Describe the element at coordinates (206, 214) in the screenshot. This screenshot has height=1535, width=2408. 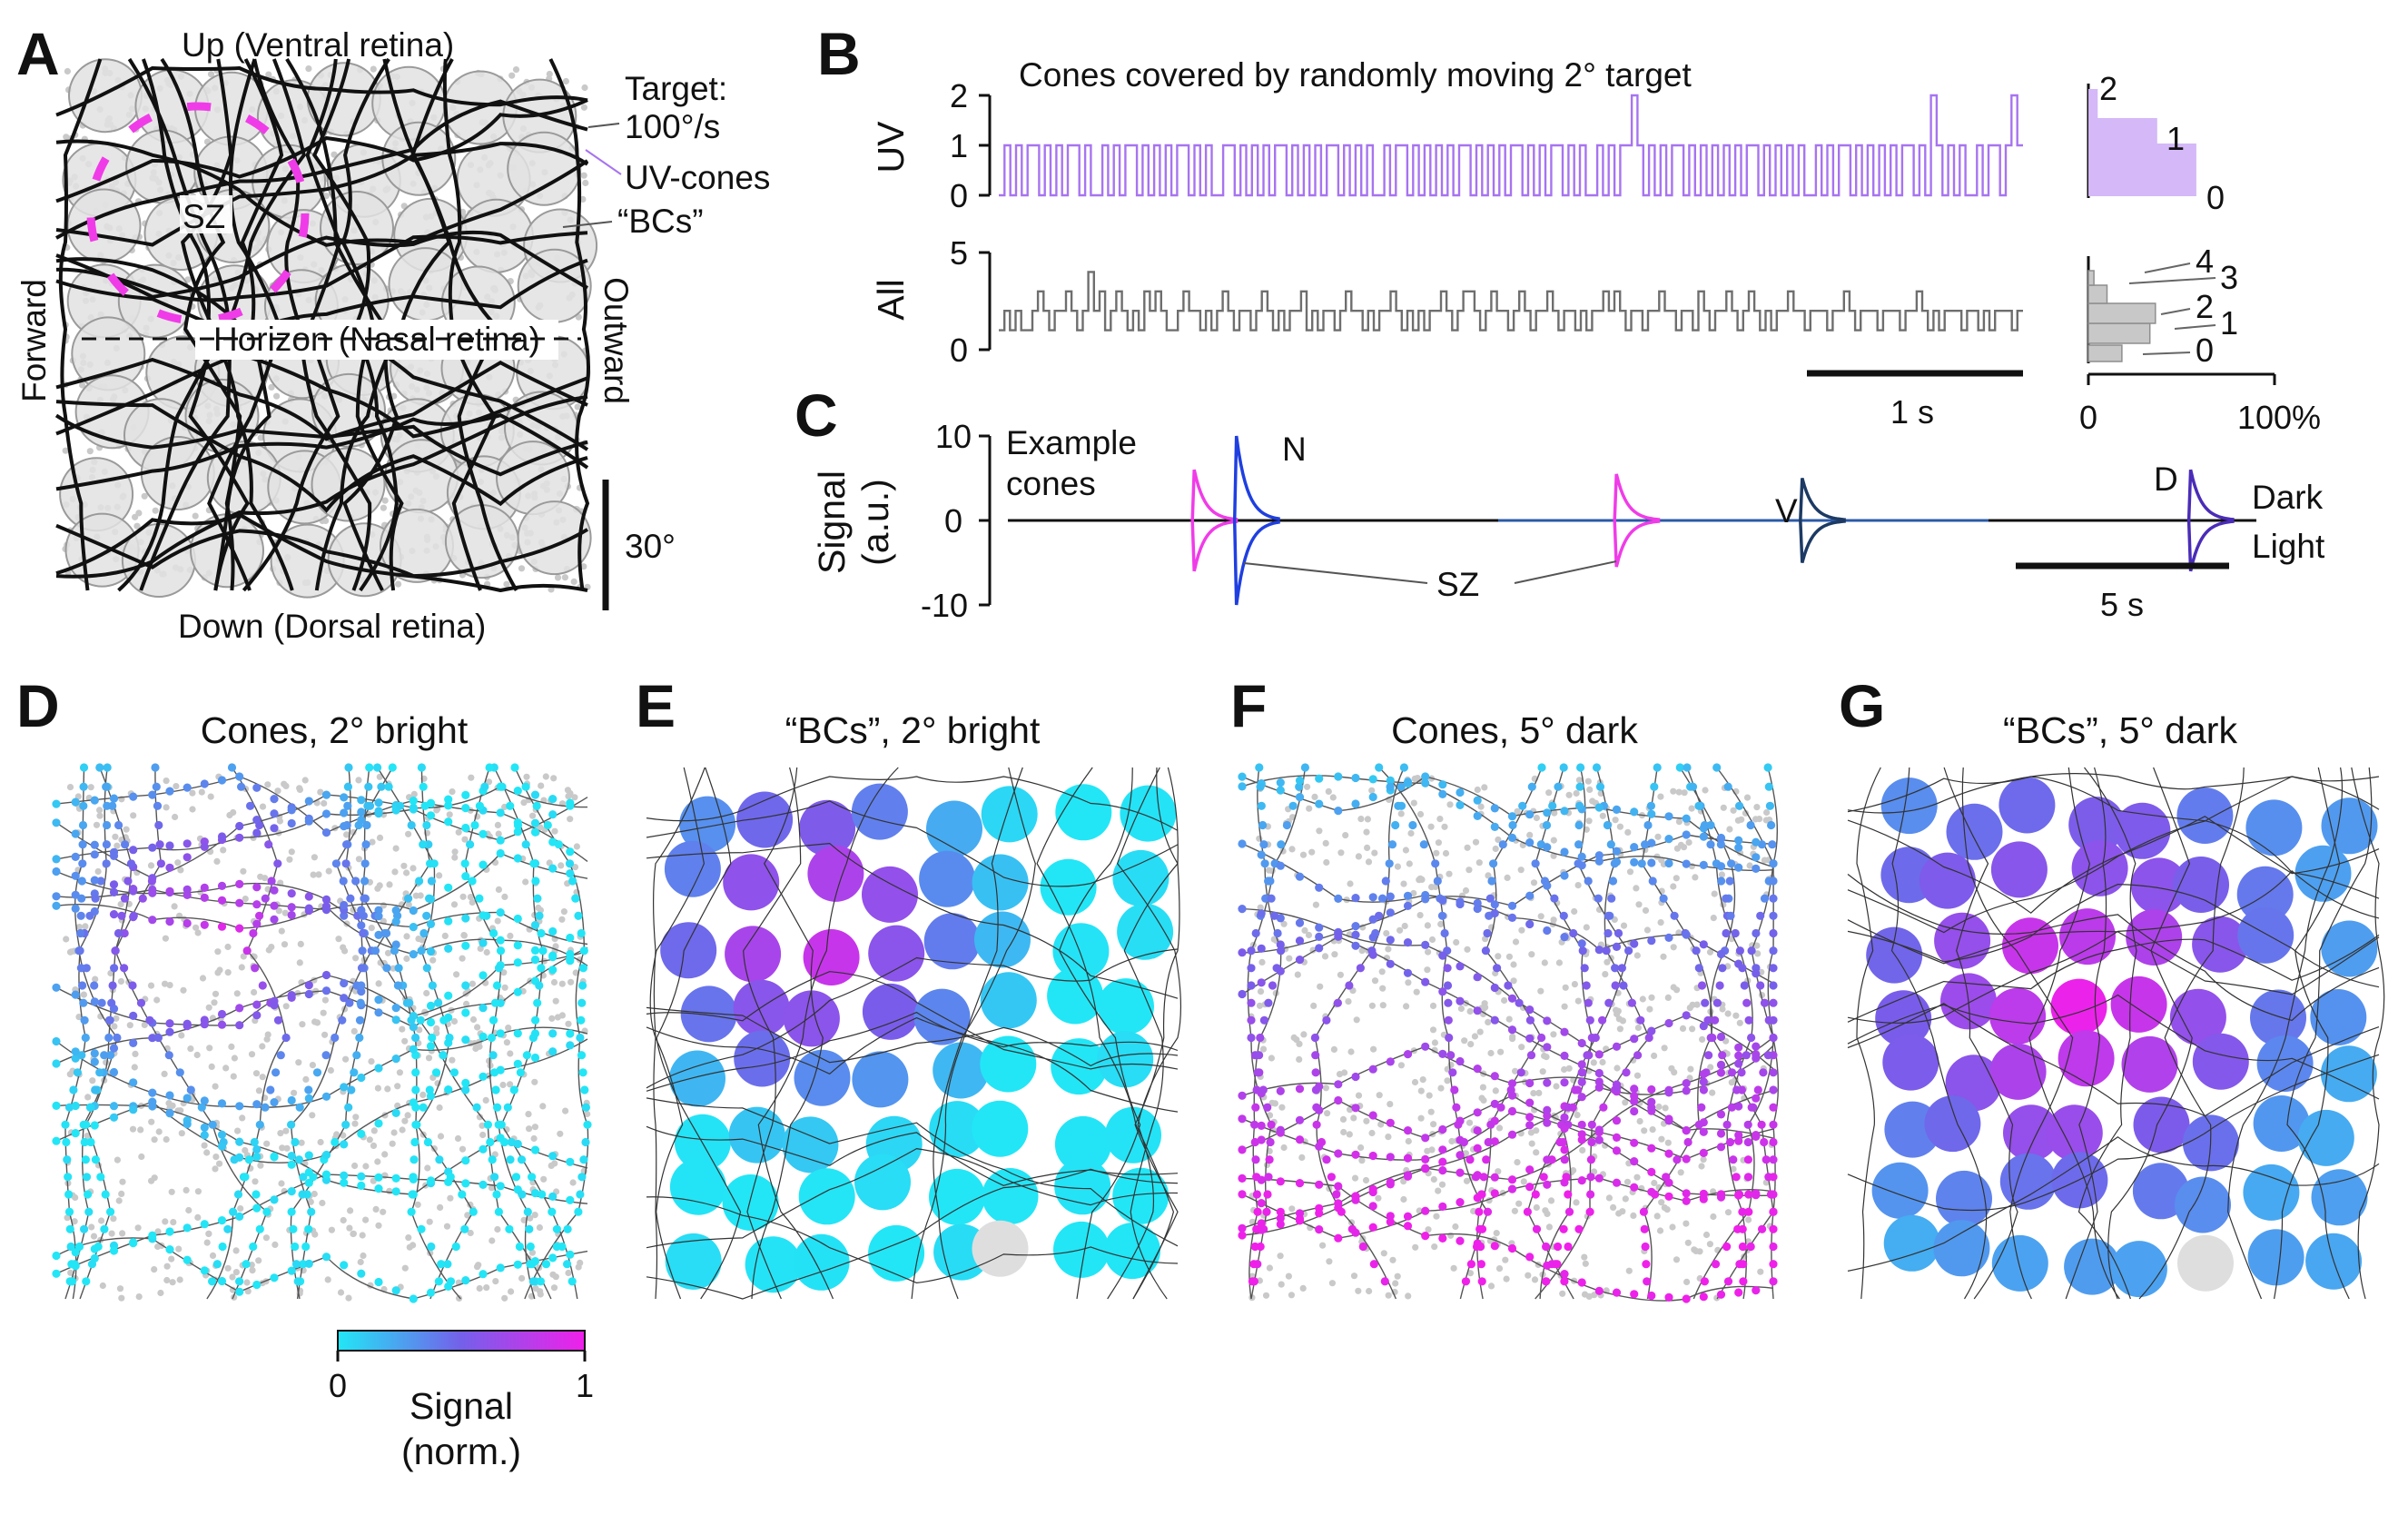
I see `sz-label-bg` at that location.